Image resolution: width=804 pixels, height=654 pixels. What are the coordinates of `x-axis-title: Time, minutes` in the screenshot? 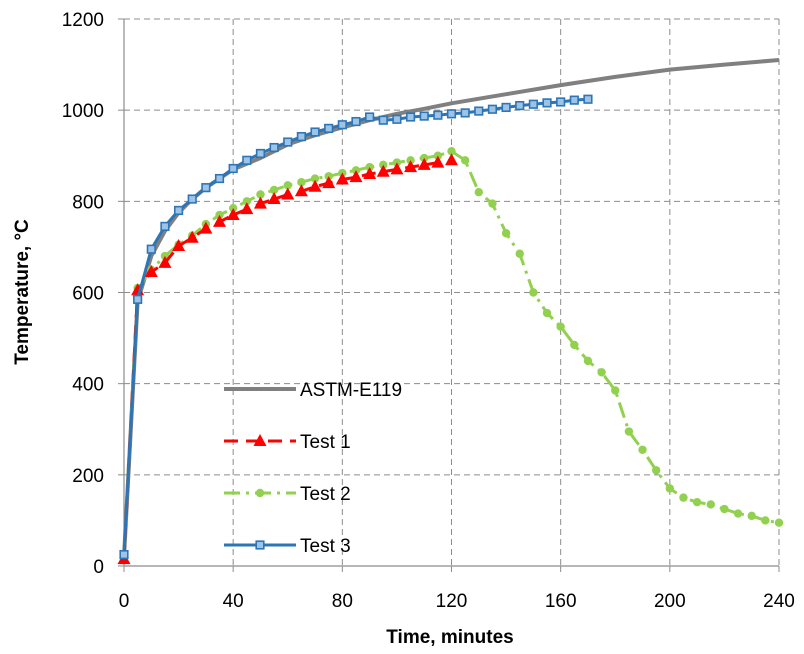 It's located at (449, 637).